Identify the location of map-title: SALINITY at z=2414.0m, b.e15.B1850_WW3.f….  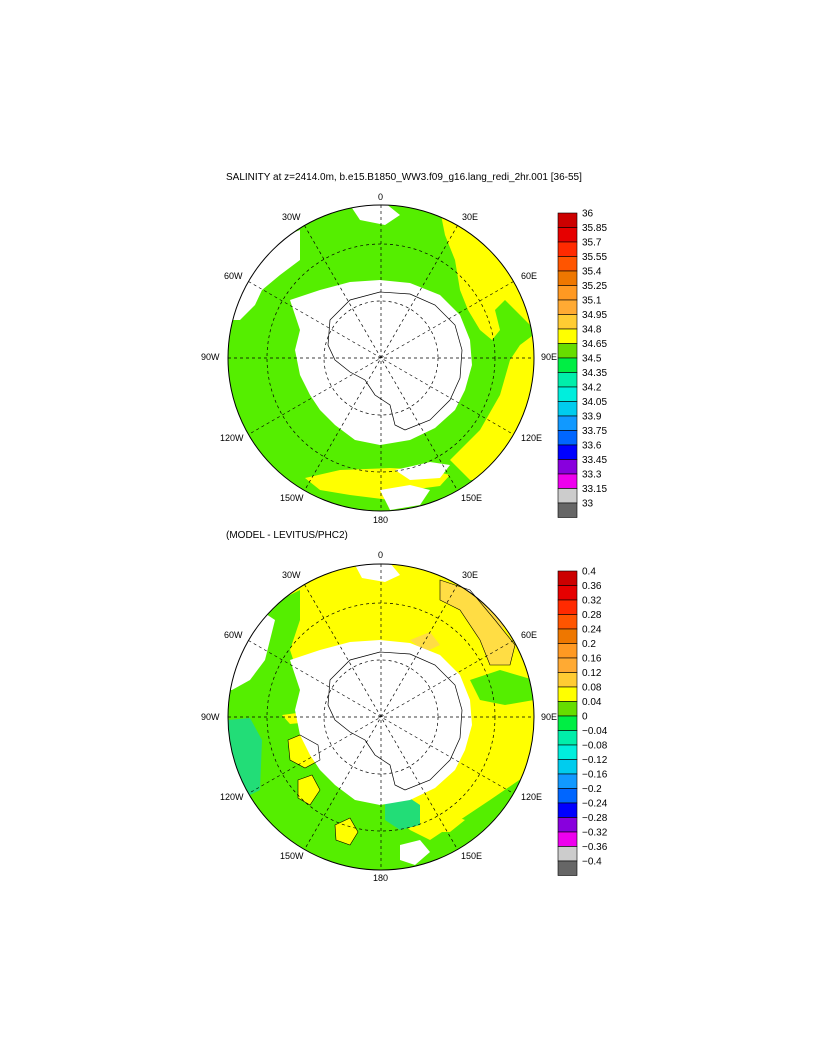
(404, 177).